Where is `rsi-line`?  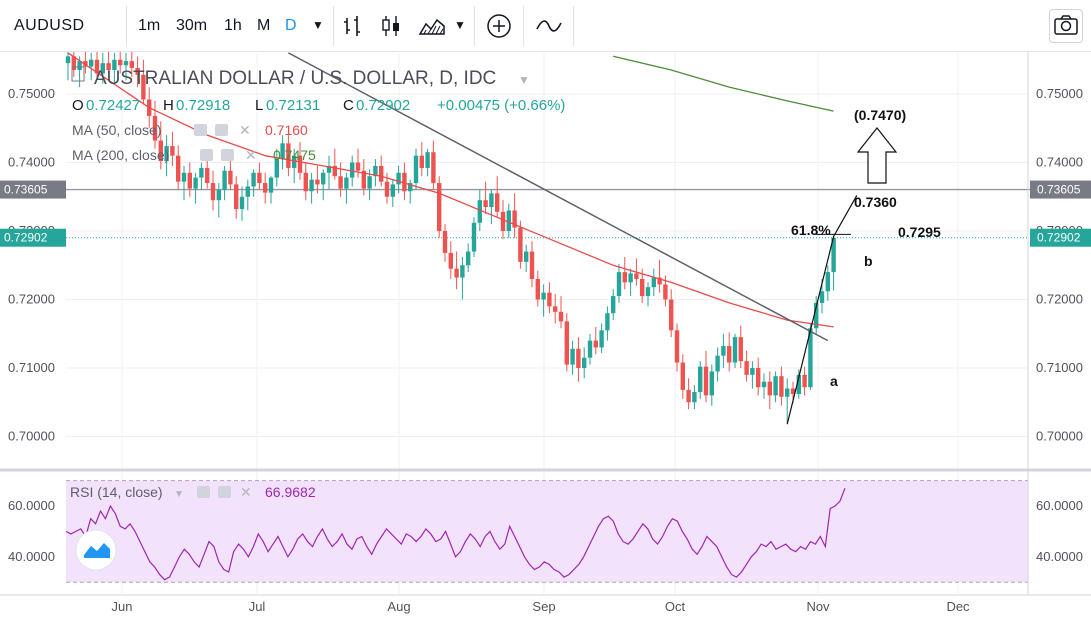 rsi-line is located at coordinates (455, 534).